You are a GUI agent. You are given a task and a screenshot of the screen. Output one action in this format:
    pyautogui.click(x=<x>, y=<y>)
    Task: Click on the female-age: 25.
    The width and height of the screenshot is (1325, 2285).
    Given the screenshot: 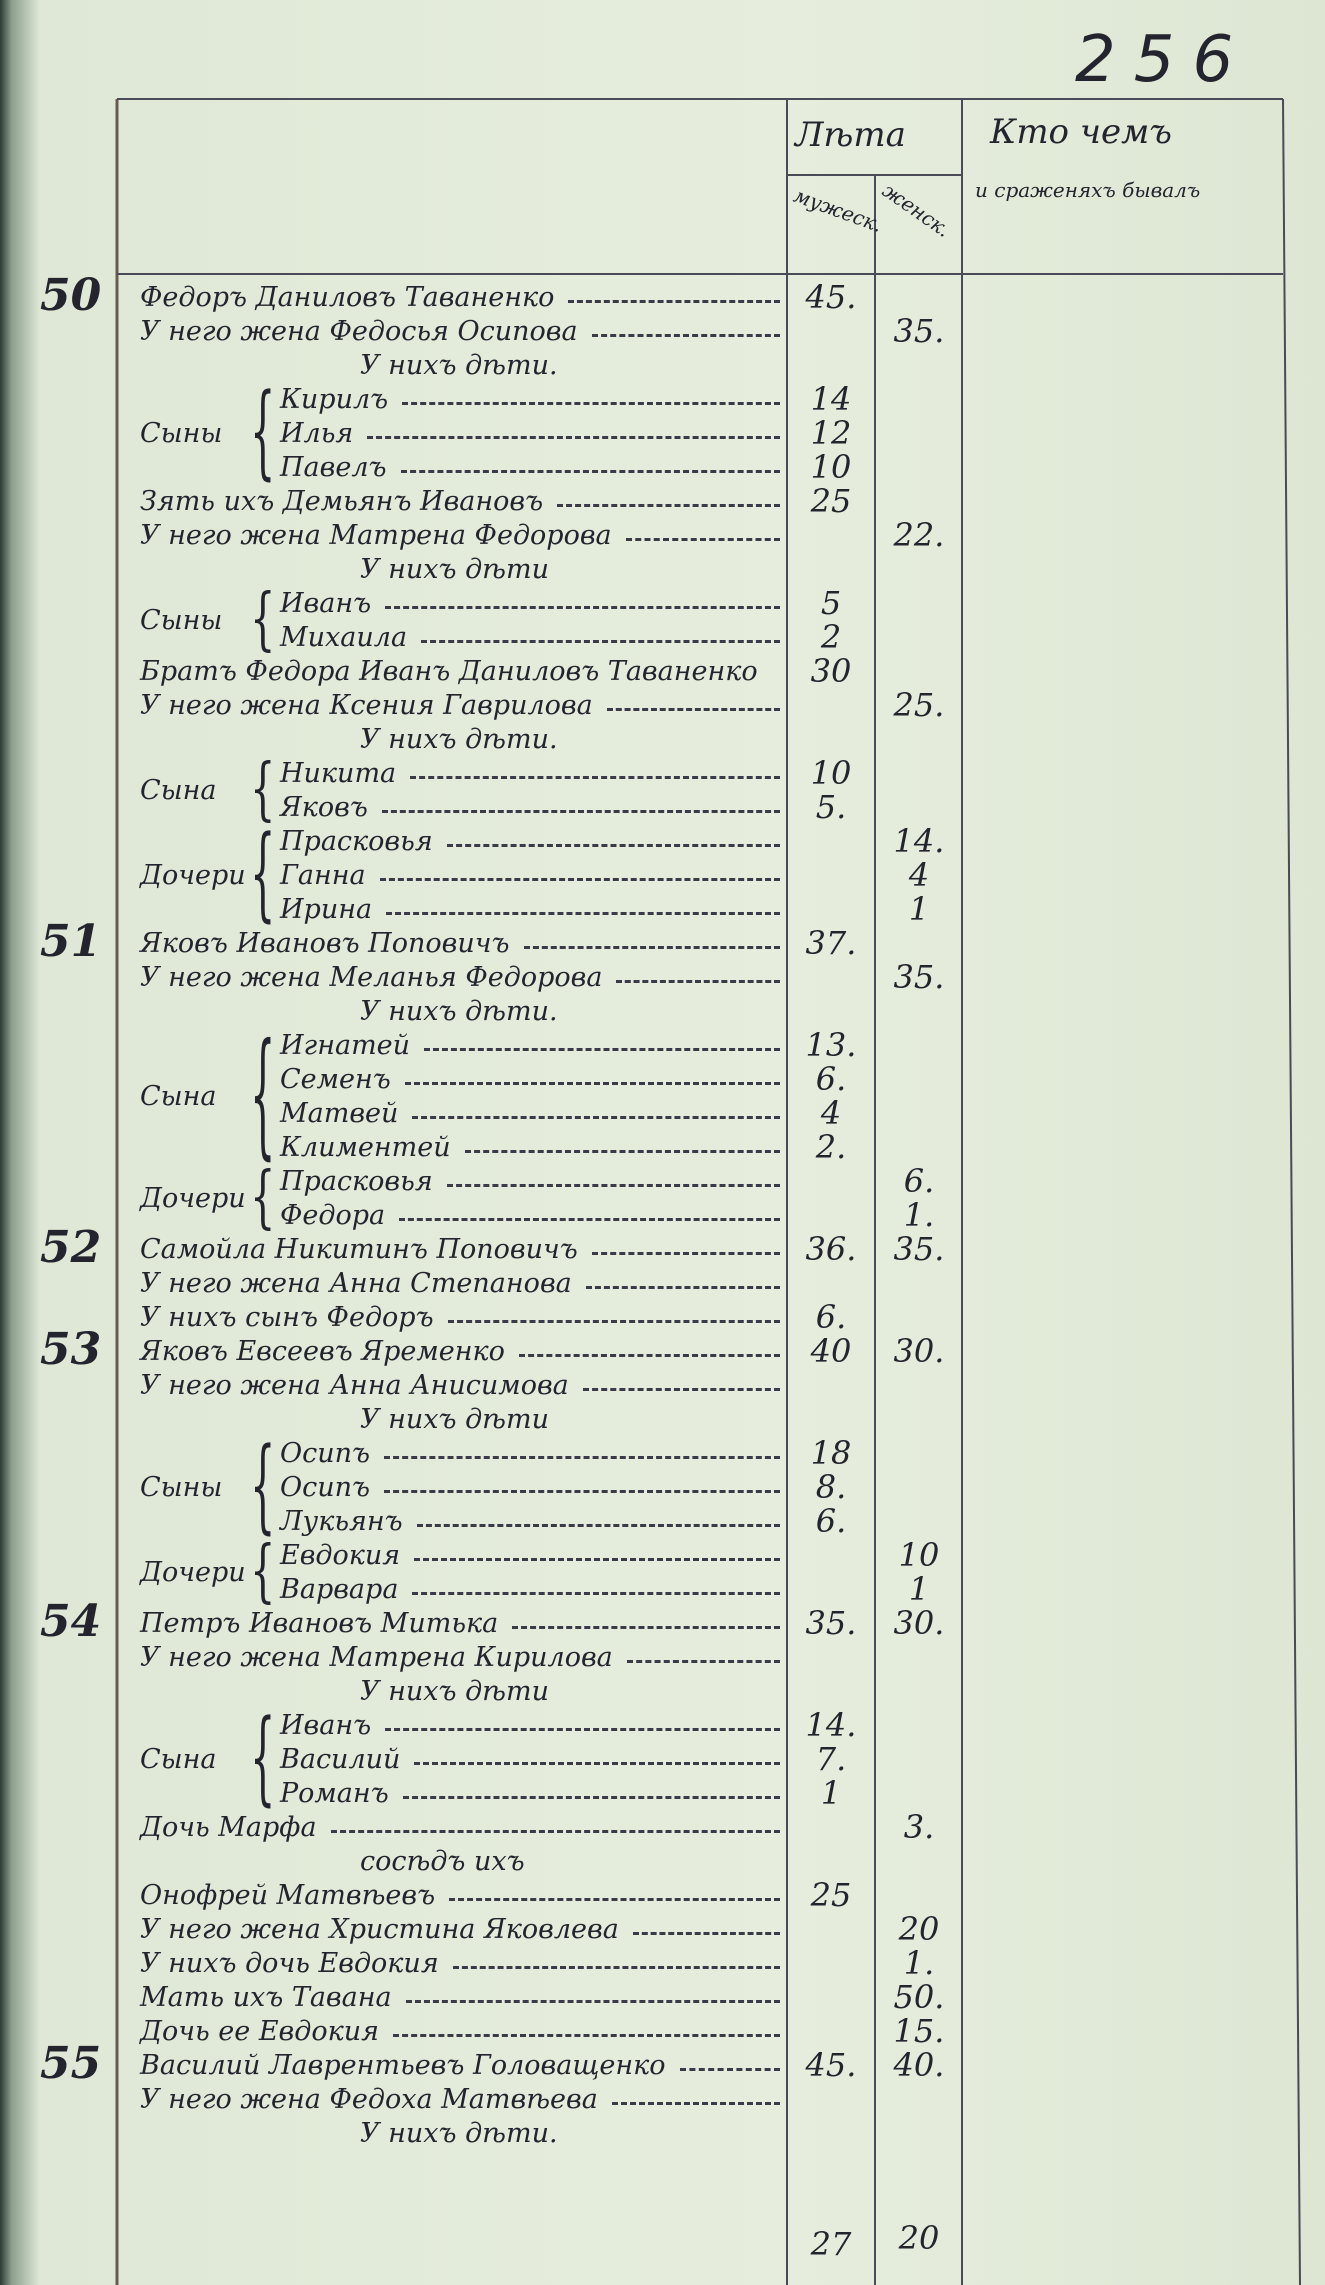 What is the action you would take?
    pyautogui.click(x=919, y=705)
    